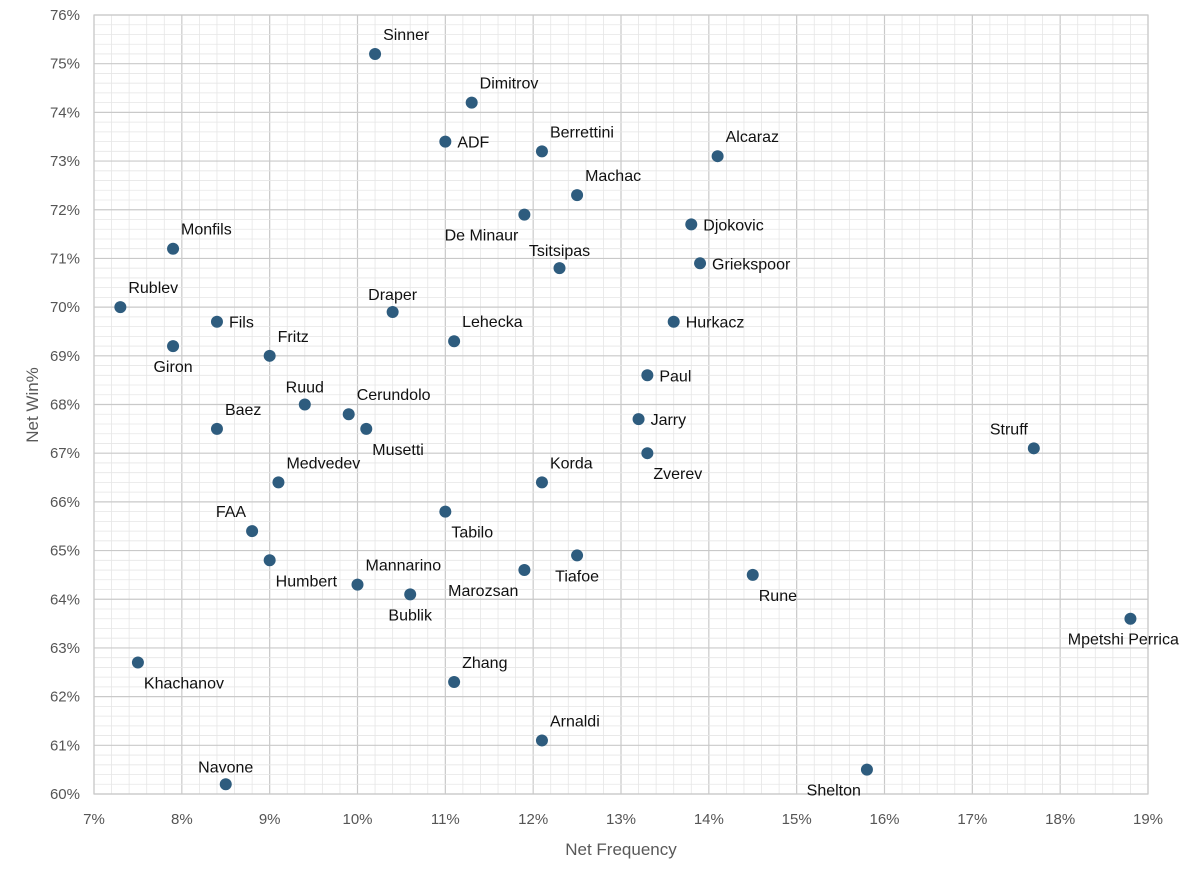 The image size is (1179, 870). Describe the element at coordinates (172, 367) in the screenshot. I see `data-label: Giron` at that location.